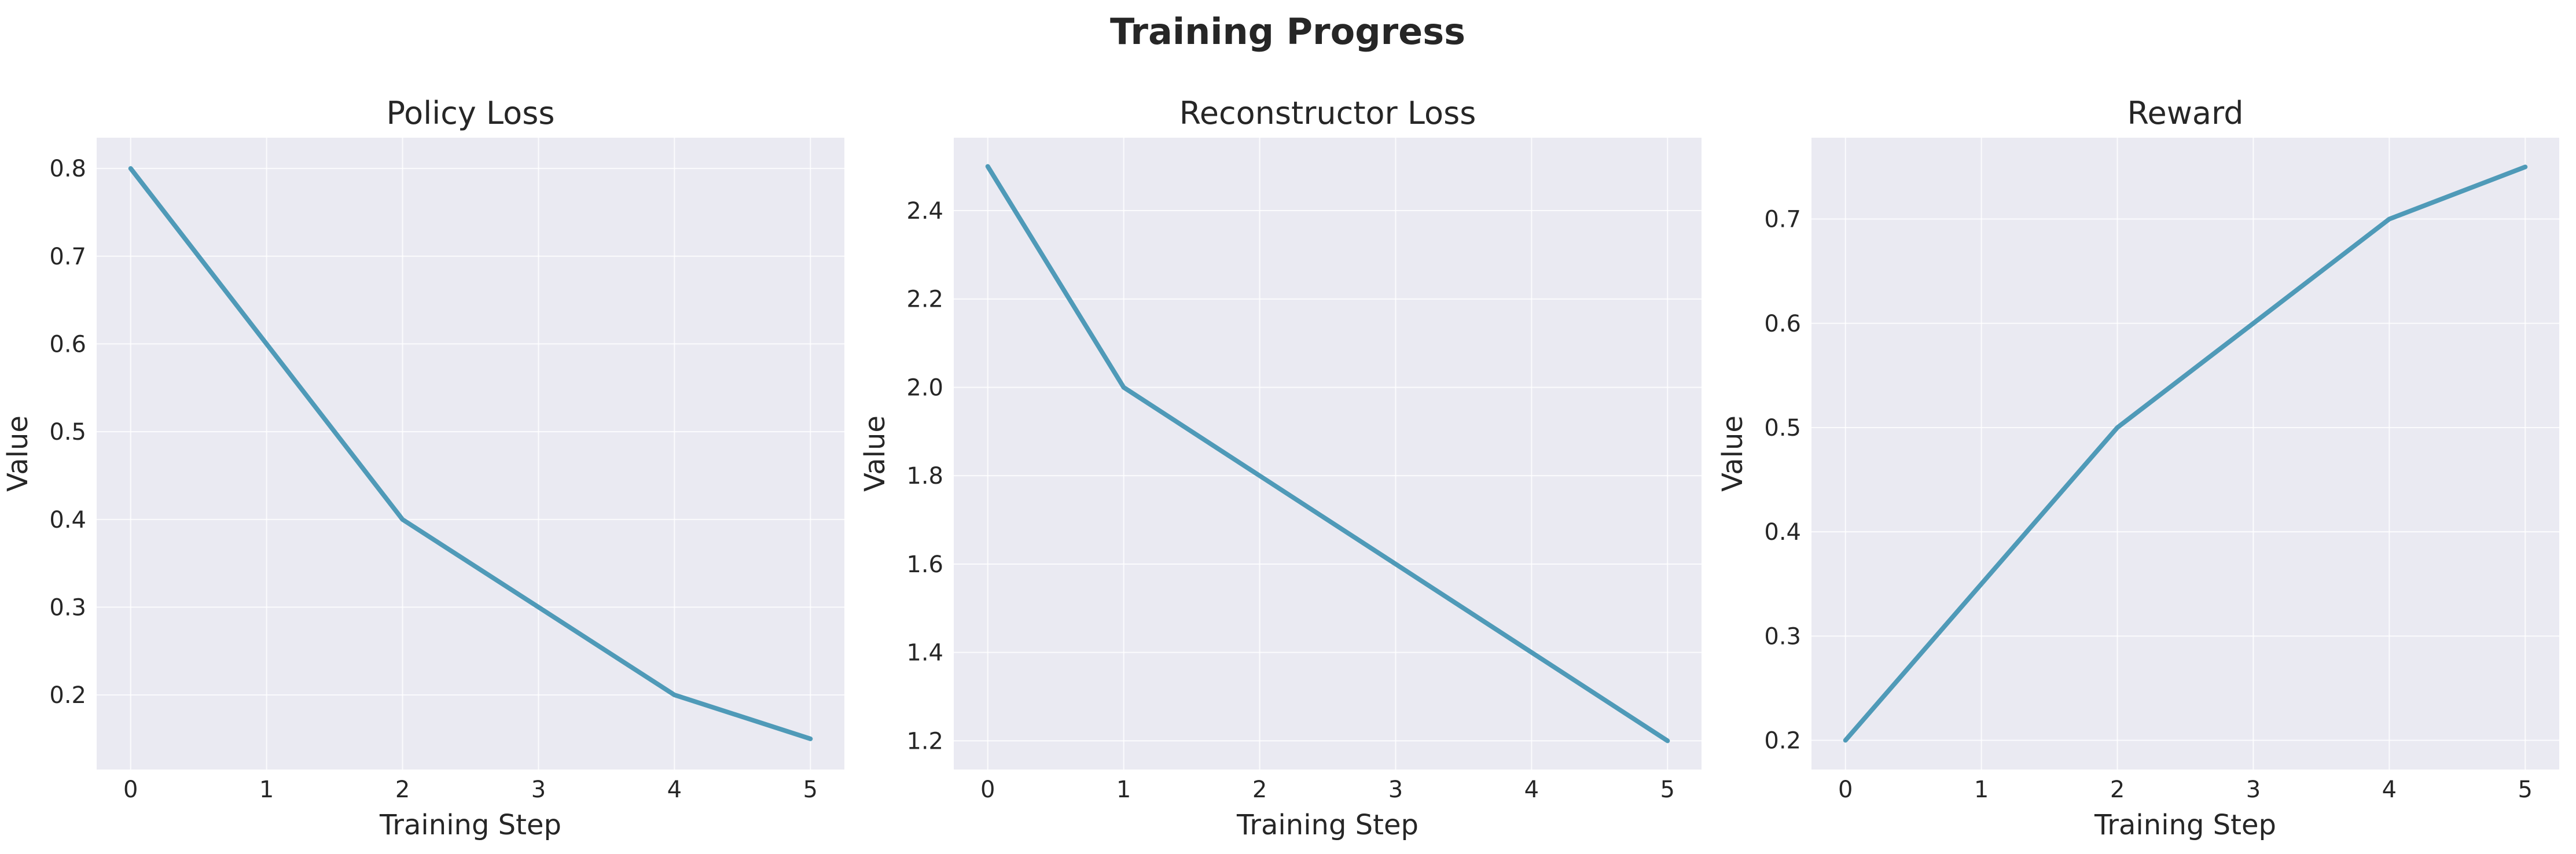 This screenshot has width=2576, height=854. I want to click on y-tick-label: 2.2, so click(924, 299).